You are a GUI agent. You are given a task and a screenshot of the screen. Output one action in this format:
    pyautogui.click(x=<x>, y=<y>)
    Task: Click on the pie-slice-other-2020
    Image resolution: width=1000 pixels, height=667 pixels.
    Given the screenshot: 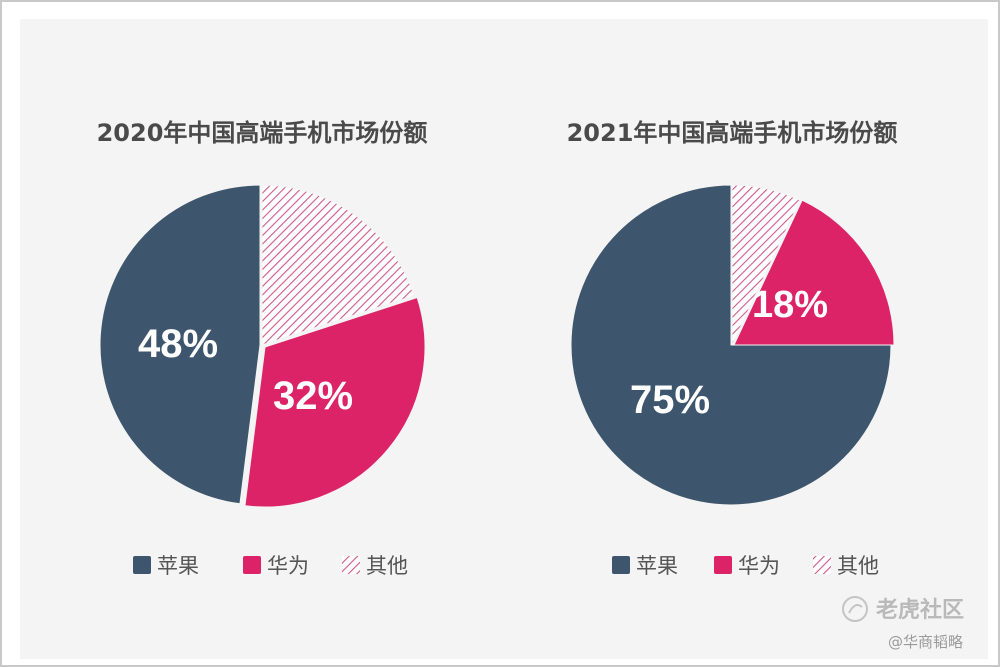 What is the action you would take?
    pyautogui.click(x=338, y=265)
    